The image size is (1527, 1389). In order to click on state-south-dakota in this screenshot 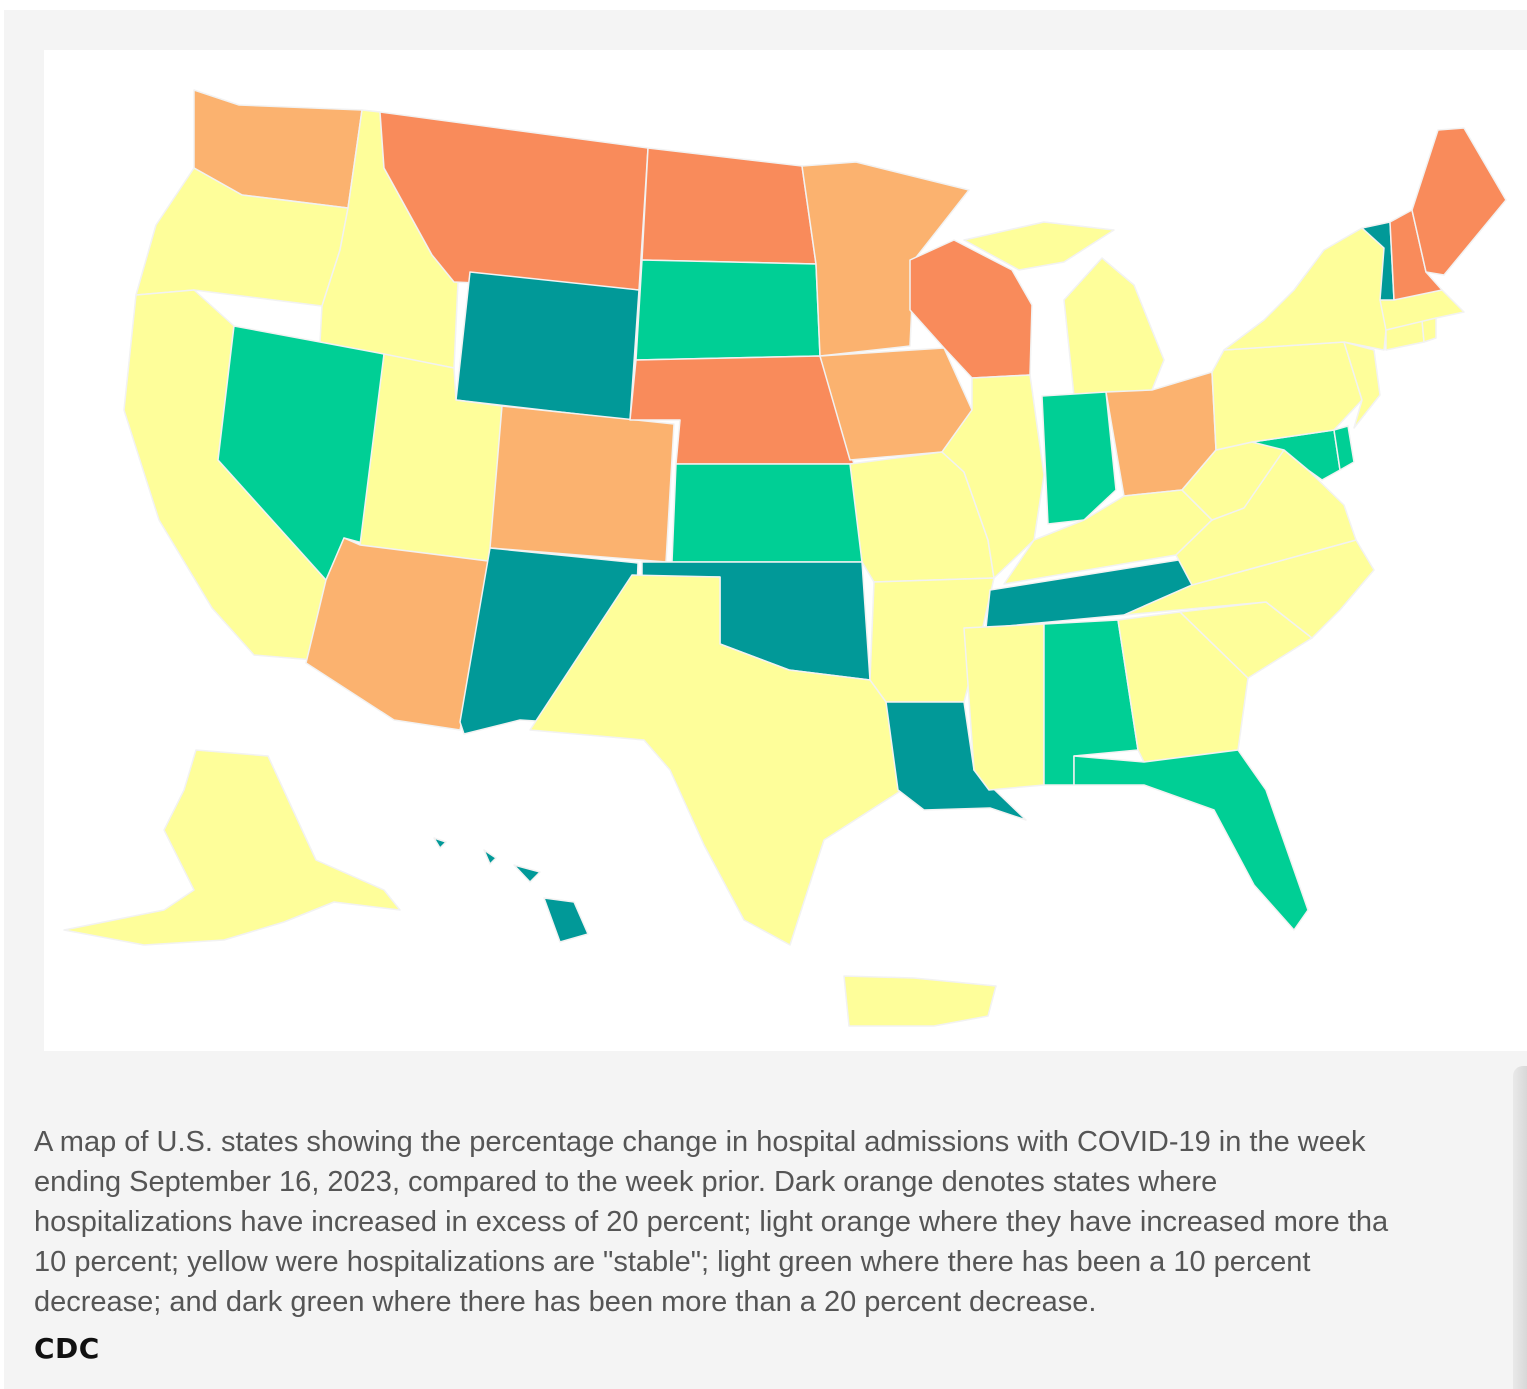, I will do `click(728, 310)`.